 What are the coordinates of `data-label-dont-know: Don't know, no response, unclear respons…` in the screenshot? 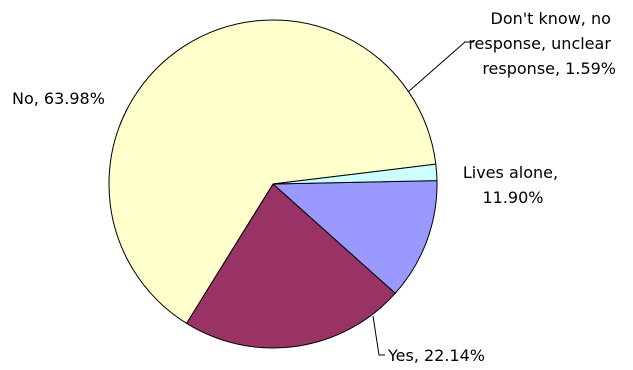 It's located at (542, 43).